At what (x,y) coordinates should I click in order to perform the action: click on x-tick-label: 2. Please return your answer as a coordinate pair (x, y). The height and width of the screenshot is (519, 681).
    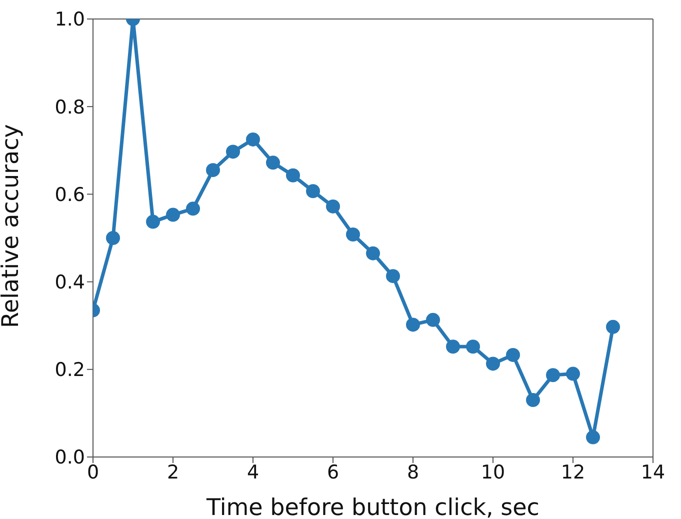
    Looking at the image, I should click on (173, 472).